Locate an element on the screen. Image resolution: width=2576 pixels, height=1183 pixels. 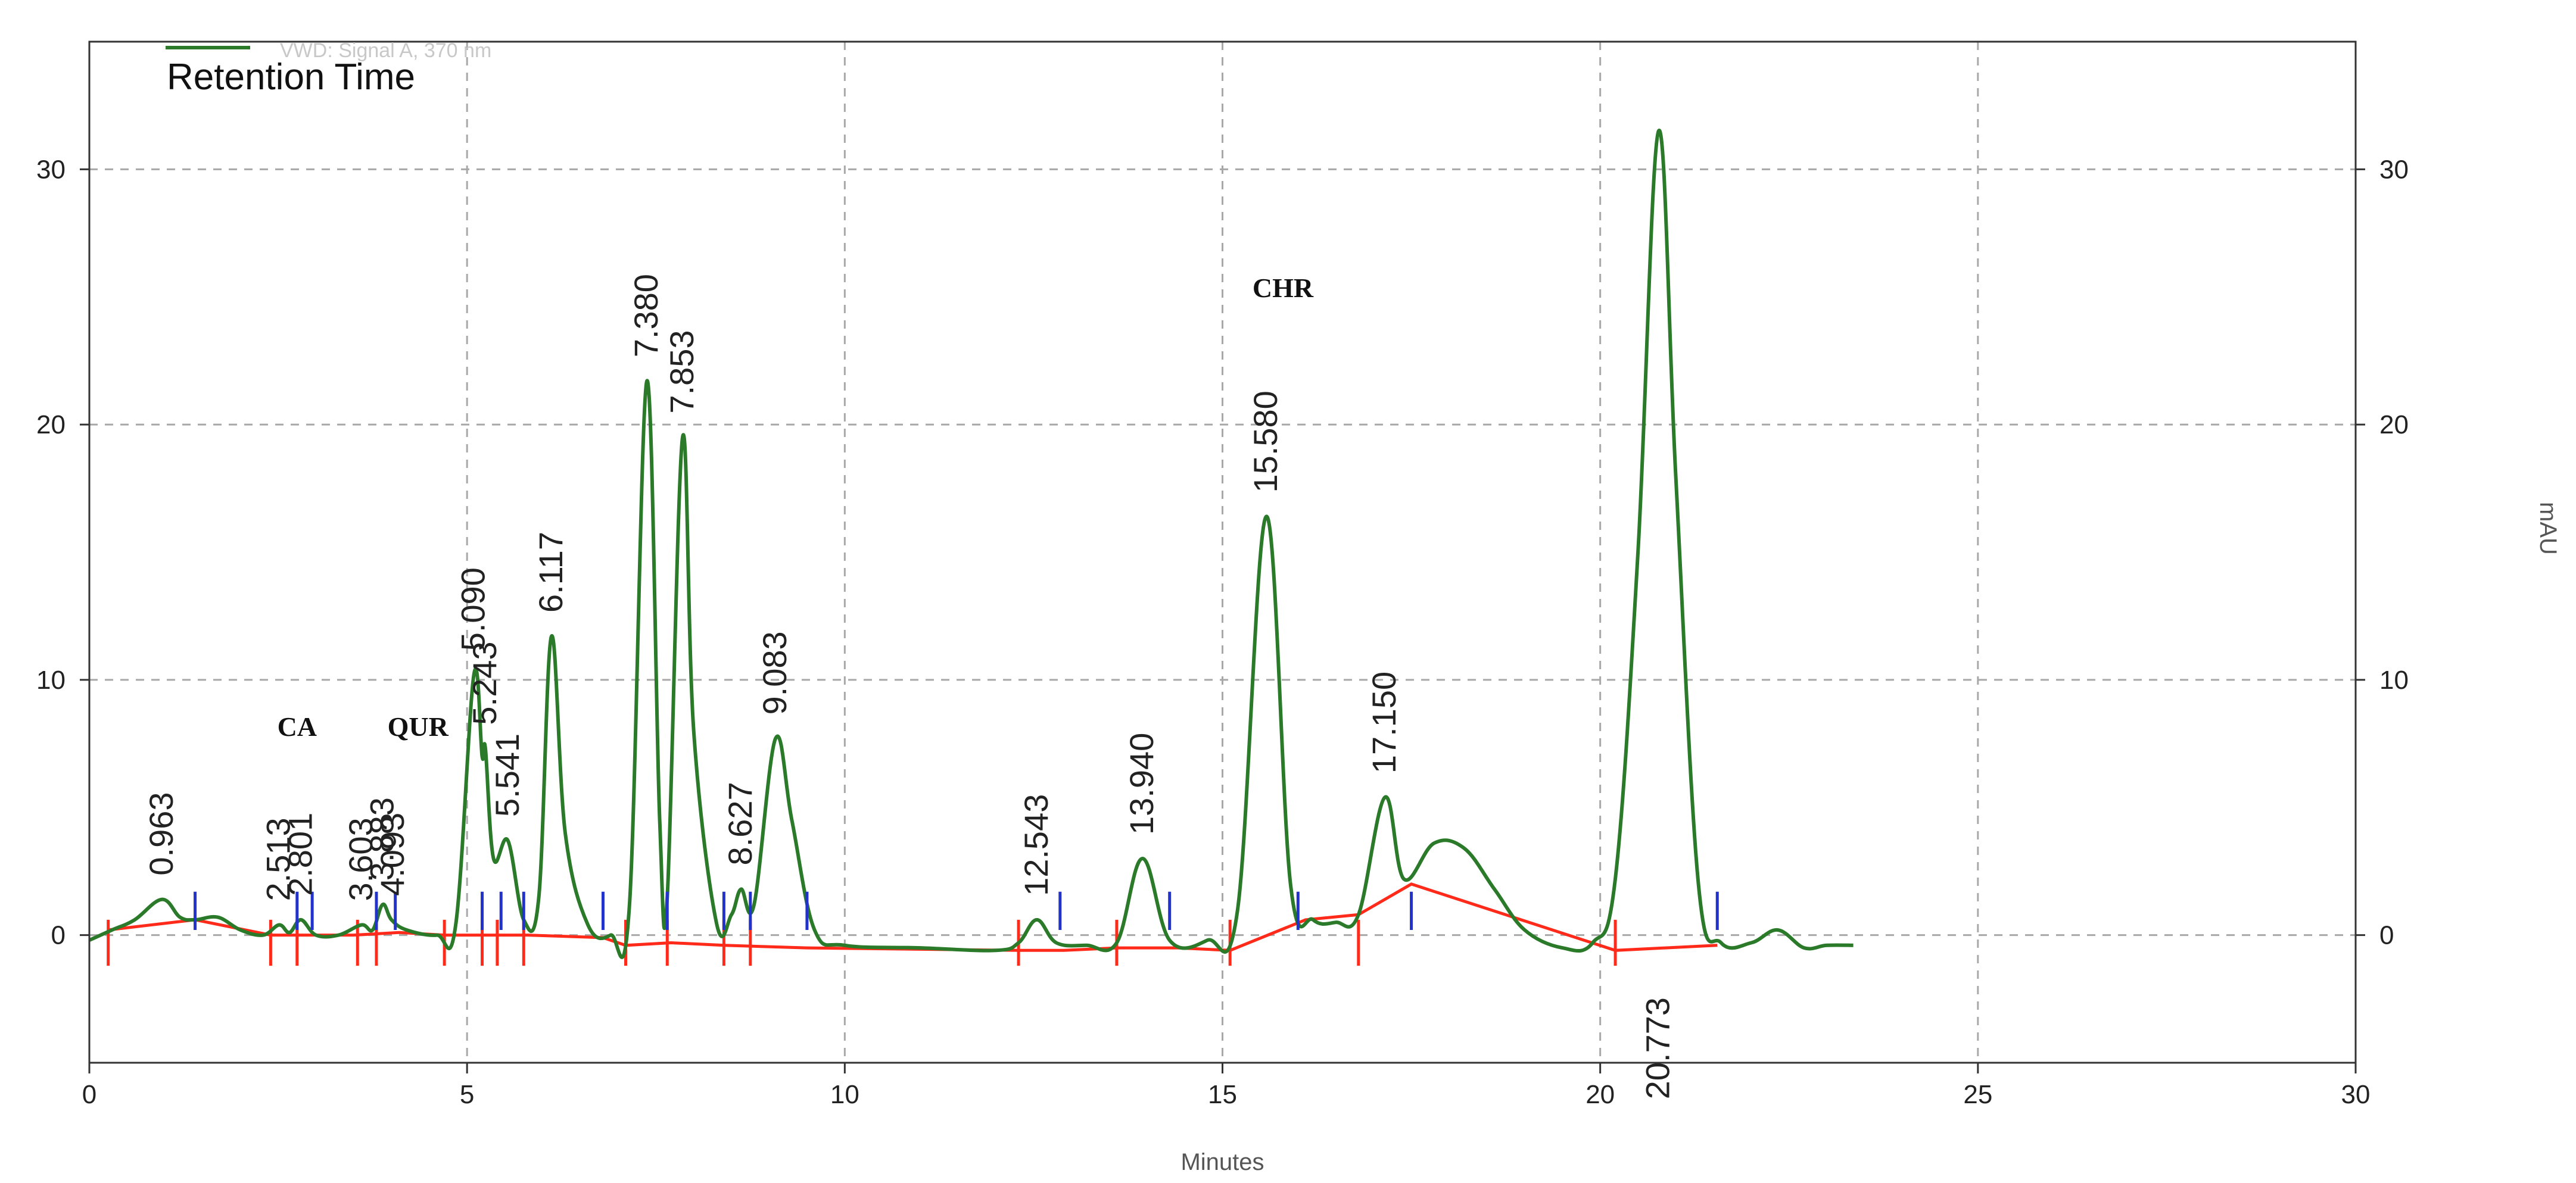
y-tick-label-right: 0 is located at coordinates (2386, 935).